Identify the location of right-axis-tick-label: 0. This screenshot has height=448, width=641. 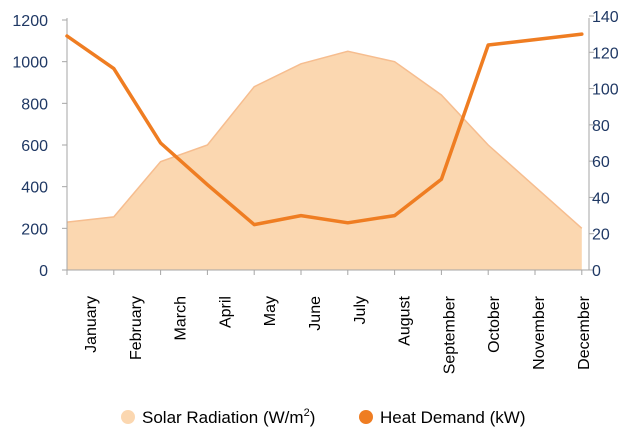
(596, 271).